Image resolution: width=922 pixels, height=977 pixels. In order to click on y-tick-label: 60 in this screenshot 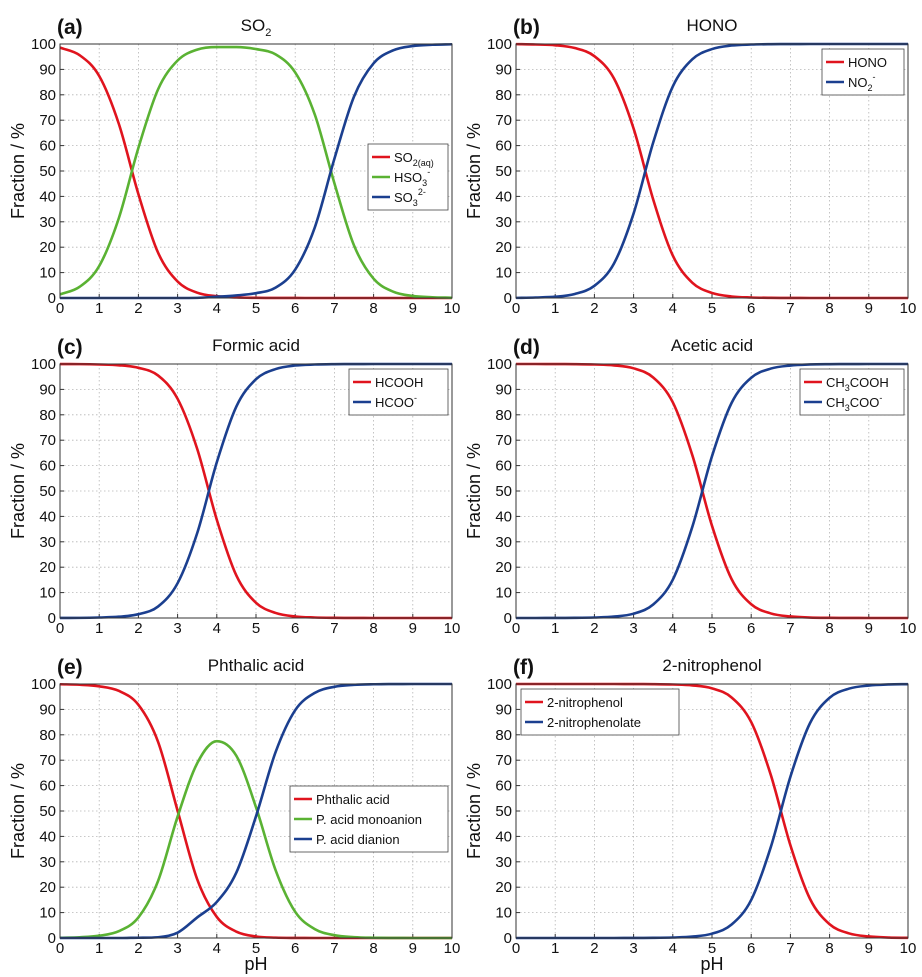, I will do `click(503, 786)`.